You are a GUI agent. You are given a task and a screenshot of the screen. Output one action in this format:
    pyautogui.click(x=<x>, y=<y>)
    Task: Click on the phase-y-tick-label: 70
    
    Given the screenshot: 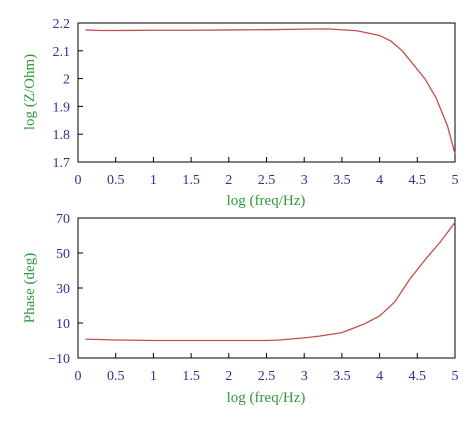 What is the action you would take?
    pyautogui.click(x=63, y=219)
    